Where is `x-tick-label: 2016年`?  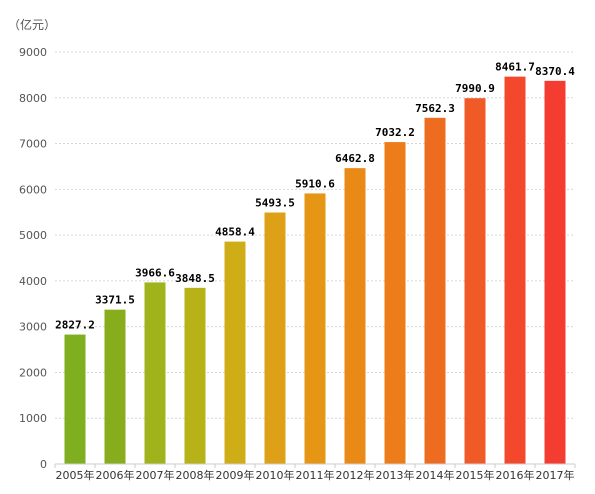 x-tick-label: 2016年 is located at coordinates (515, 475).